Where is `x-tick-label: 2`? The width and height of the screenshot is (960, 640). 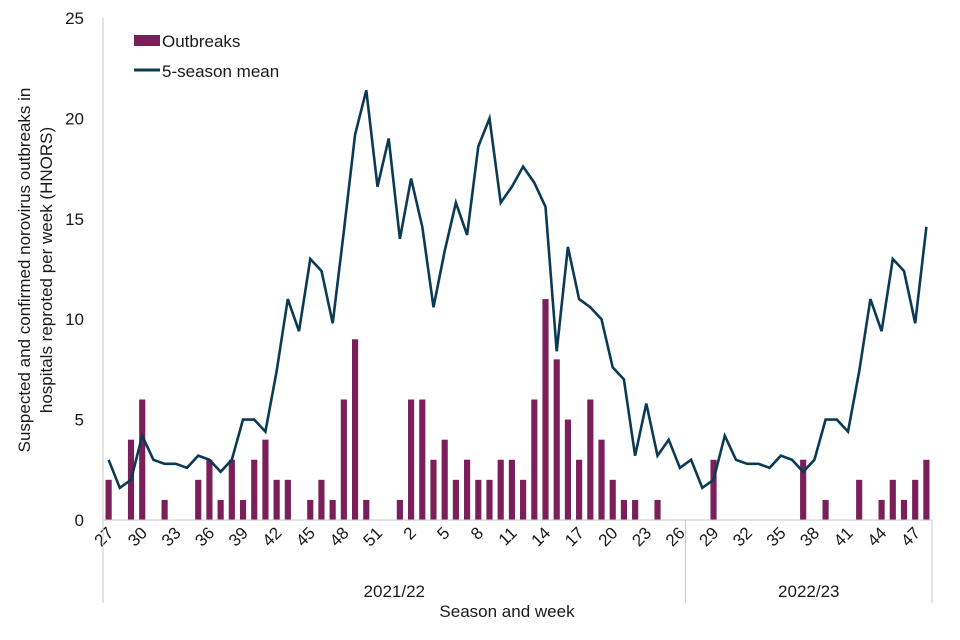
x-tick-label: 2 is located at coordinates (410, 533).